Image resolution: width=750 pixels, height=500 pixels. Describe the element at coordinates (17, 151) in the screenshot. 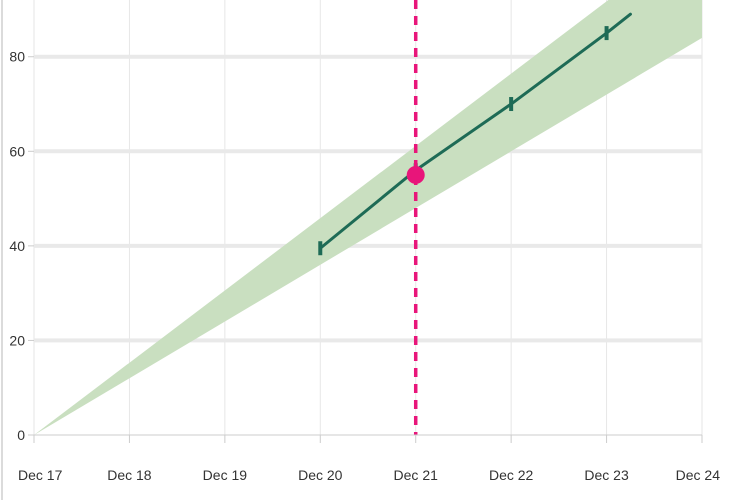

I see `y-tick-label: 60` at that location.